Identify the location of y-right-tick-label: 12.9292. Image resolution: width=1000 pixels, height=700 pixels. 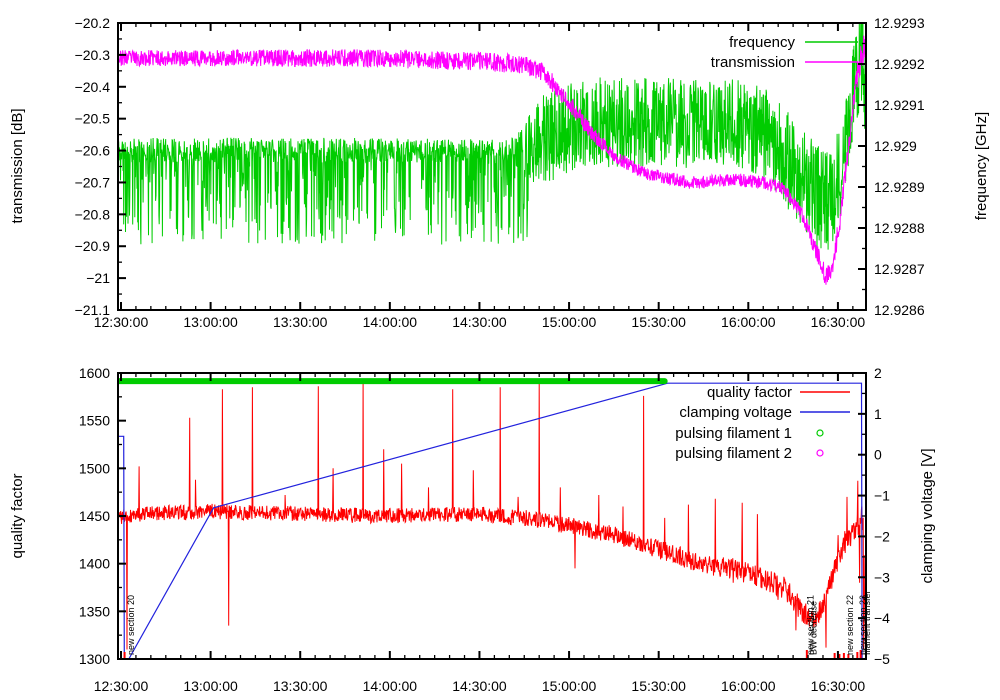
(899, 64).